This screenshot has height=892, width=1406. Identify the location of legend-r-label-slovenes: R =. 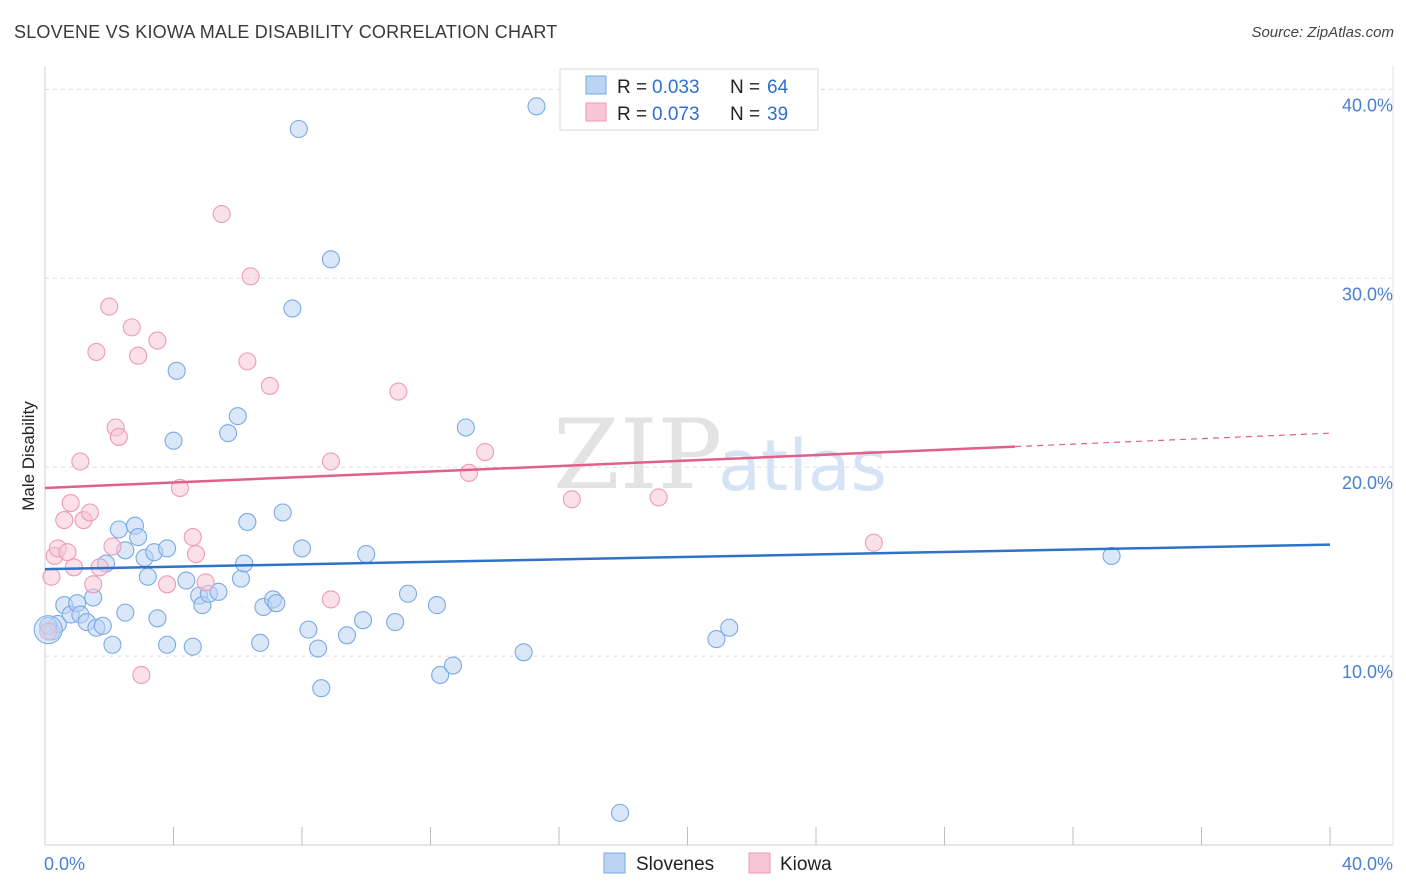
(632, 87).